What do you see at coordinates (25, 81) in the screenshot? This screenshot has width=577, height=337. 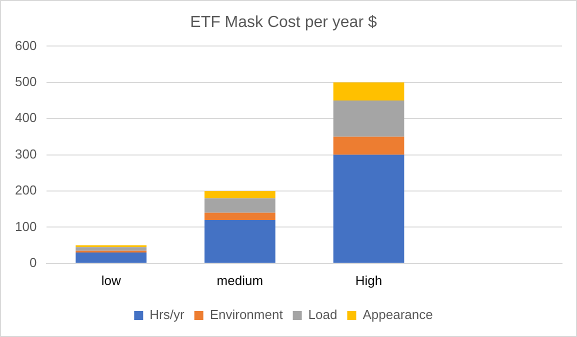 I see `y-tick-label: 500` at bounding box center [25, 81].